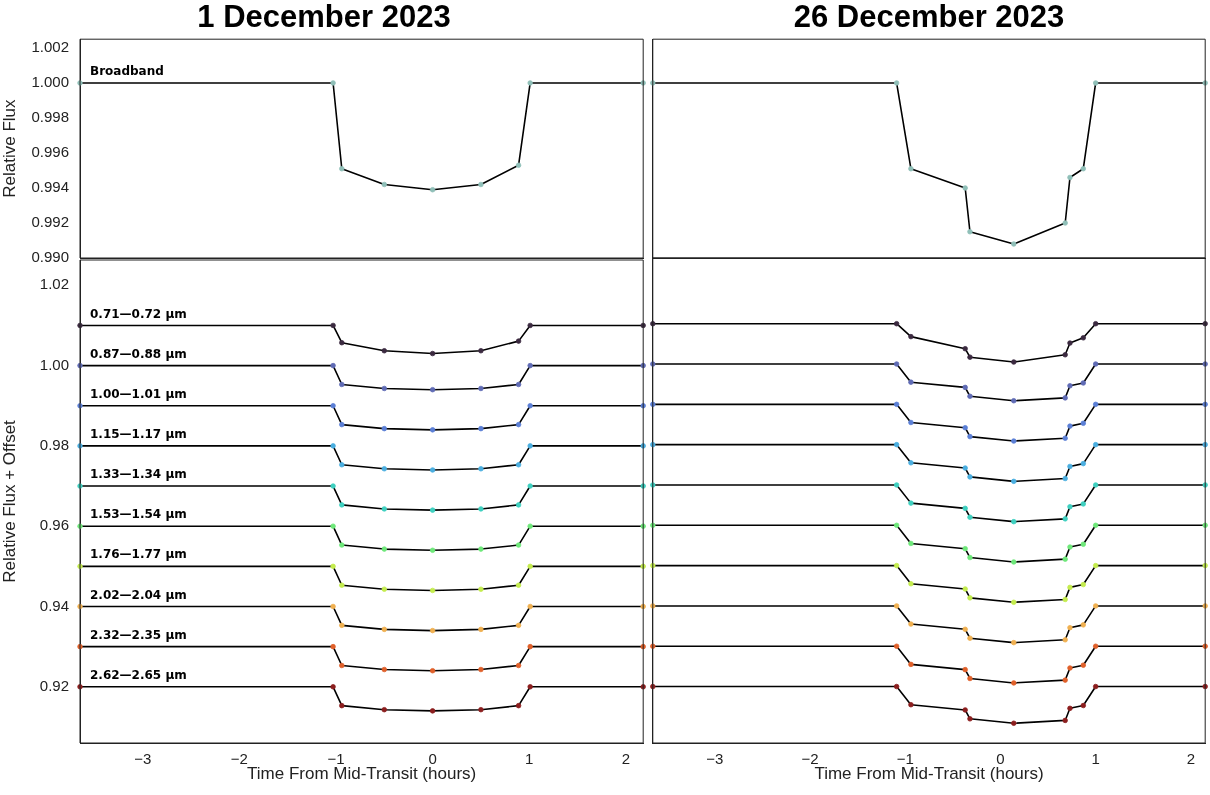  What do you see at coordinates (50, 117) in the screenshot?
I see `y-tick-label: 0.998` at bounding box center [50, 117].